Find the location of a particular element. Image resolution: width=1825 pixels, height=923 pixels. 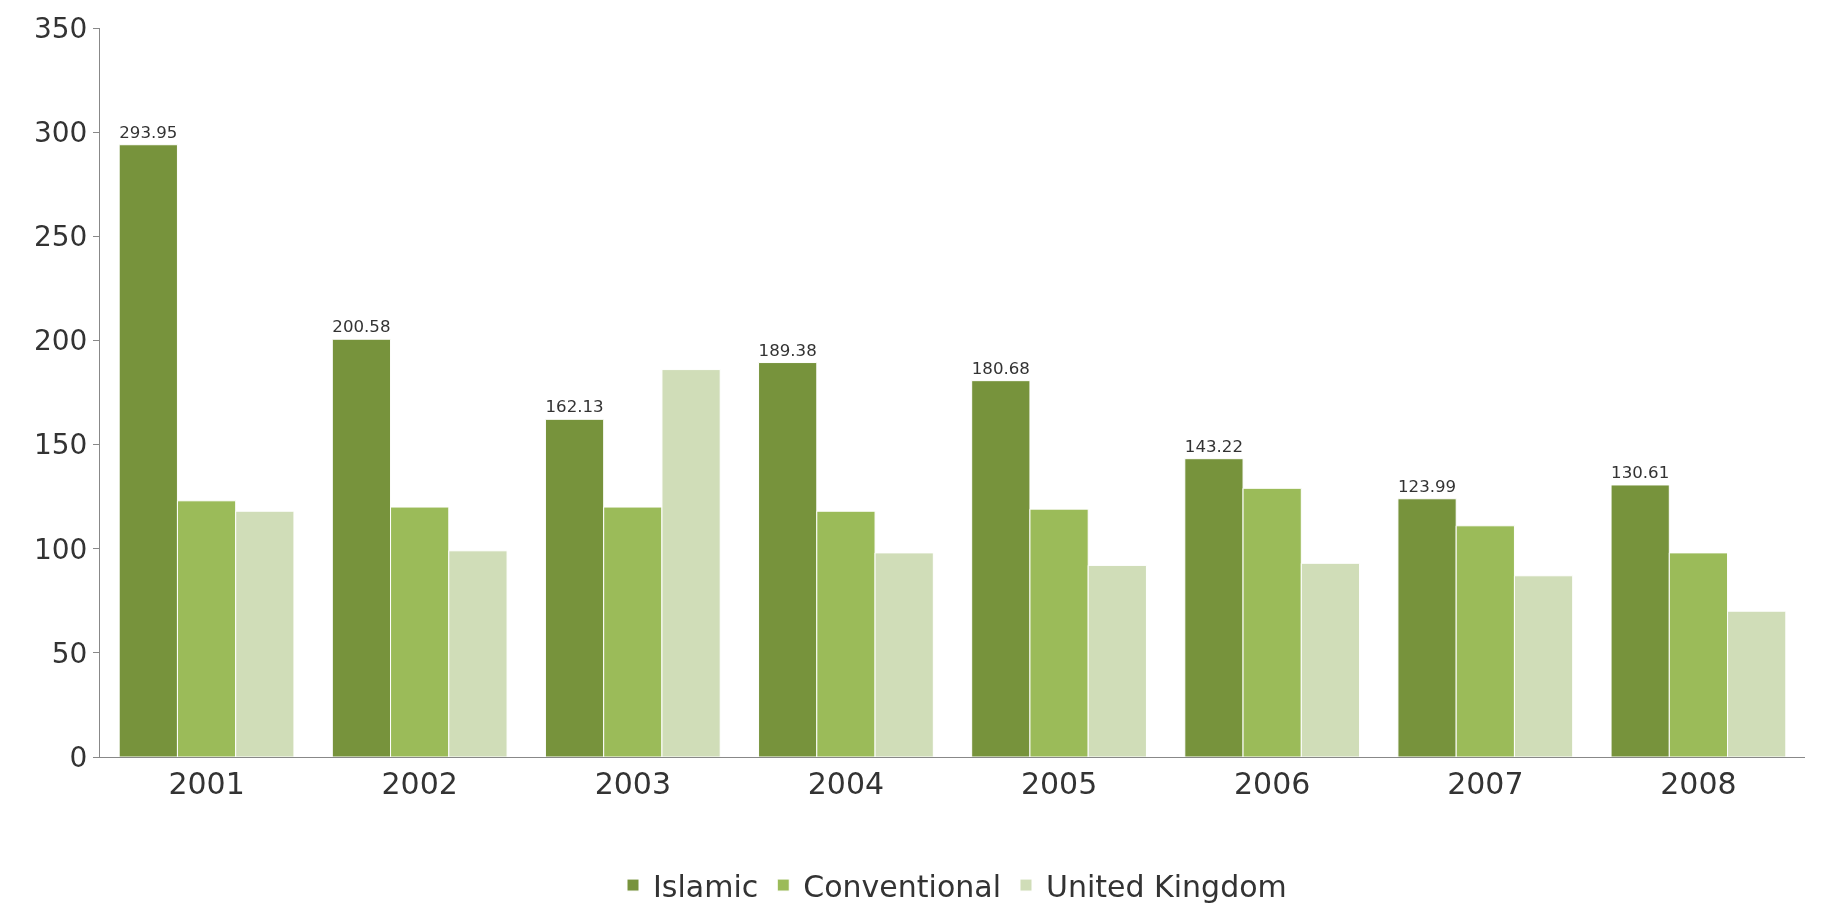

data-label: 143.22 is located at coordinates (1214, 446).